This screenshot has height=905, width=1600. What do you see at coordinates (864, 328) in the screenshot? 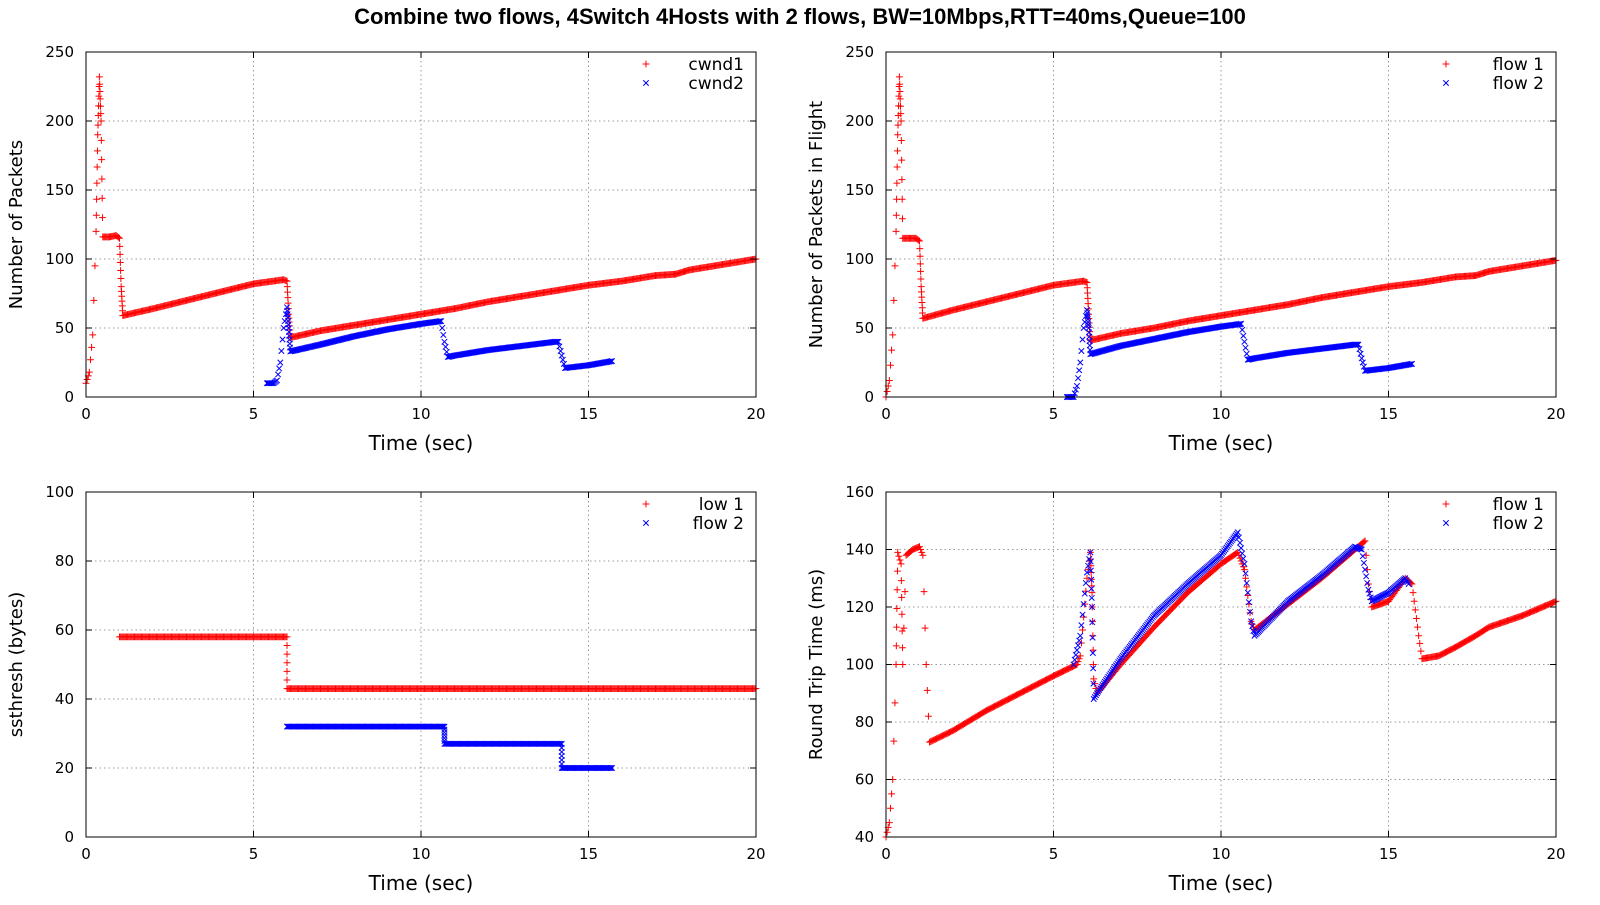
I see `y-tick-label: 50` at bounding box center [864, 328].